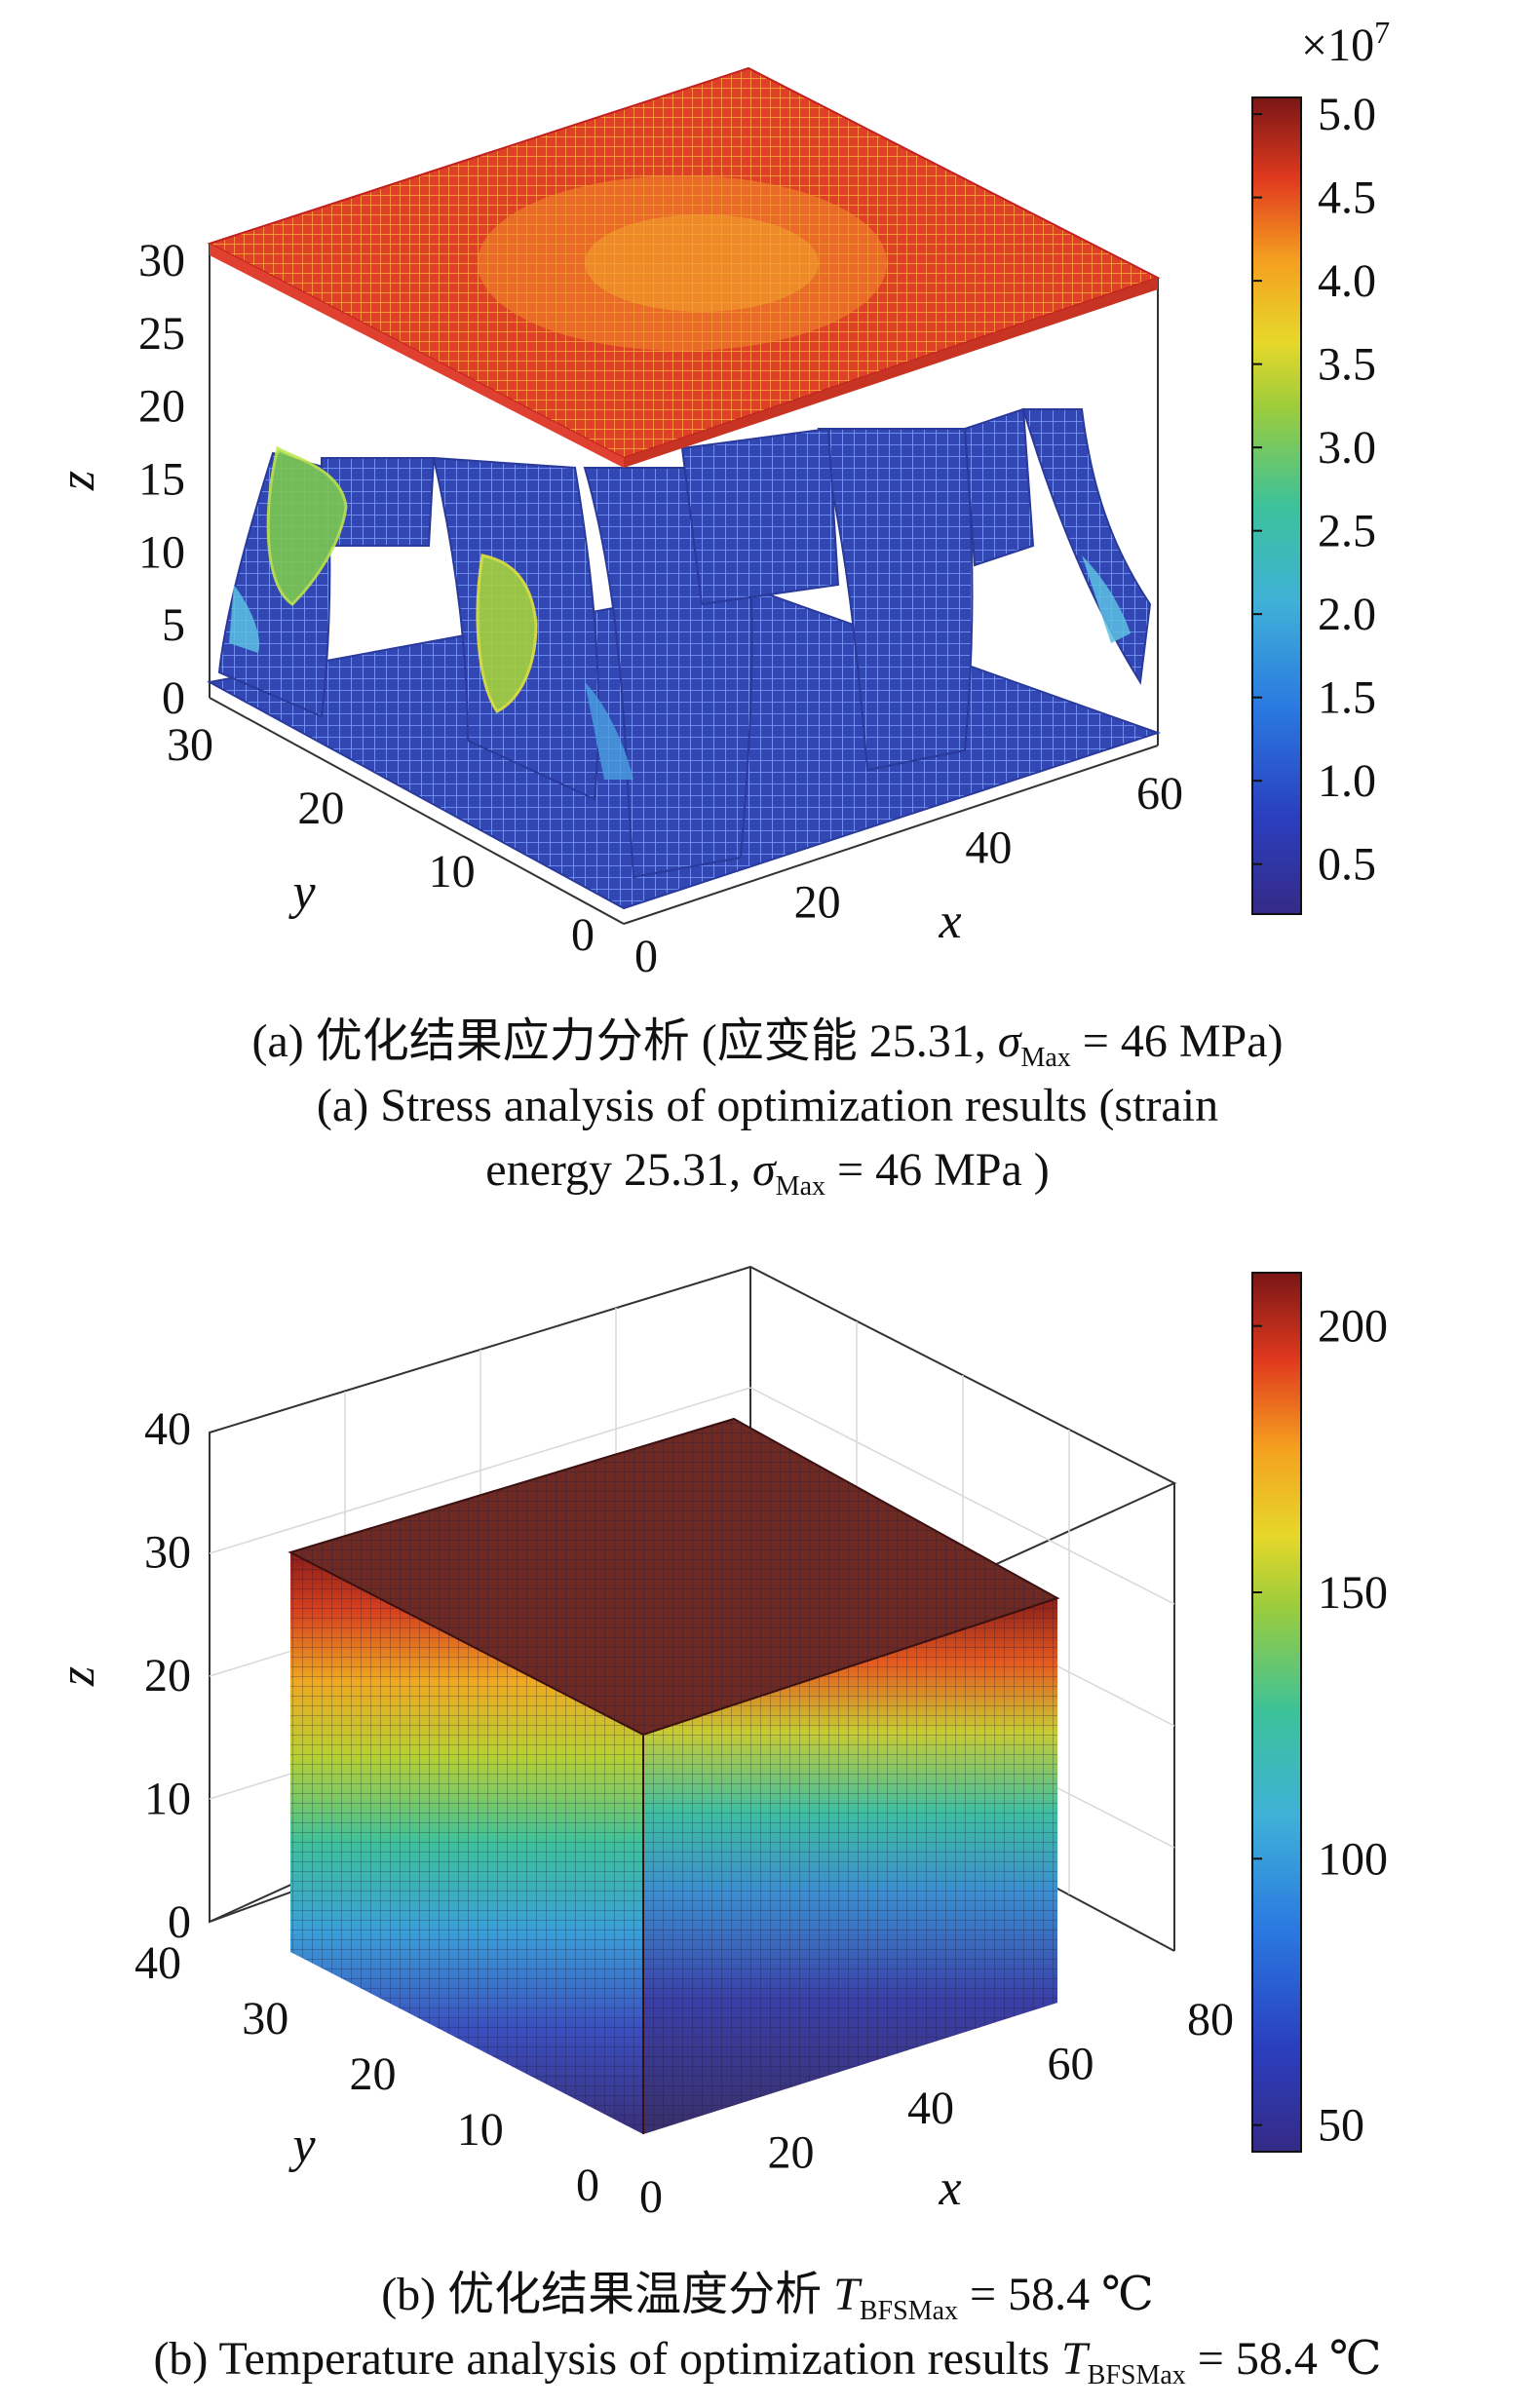 The height and width of the screenshot is (2408, 1535). Describe the element at coordinates (157, 1963) in the screenshot. I see `panel-b-y-tick: 40` at that location.